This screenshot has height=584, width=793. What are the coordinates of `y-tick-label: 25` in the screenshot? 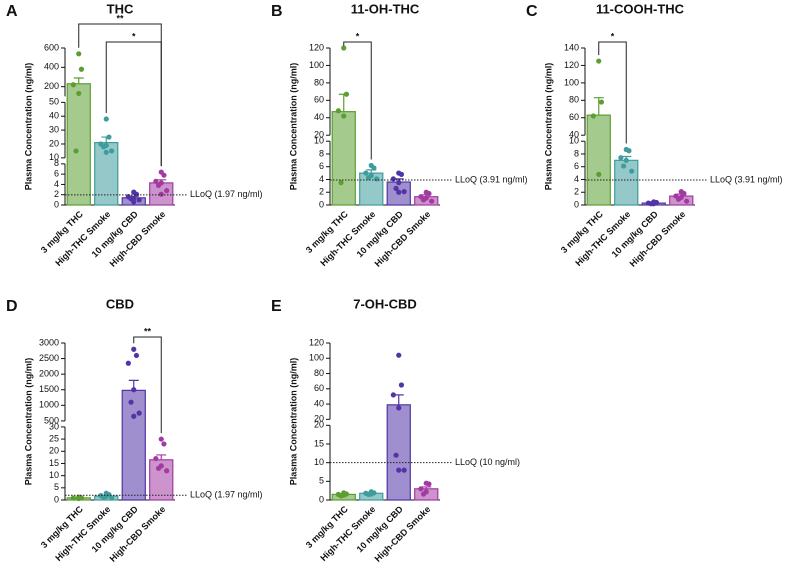 It's located at (54, 438).